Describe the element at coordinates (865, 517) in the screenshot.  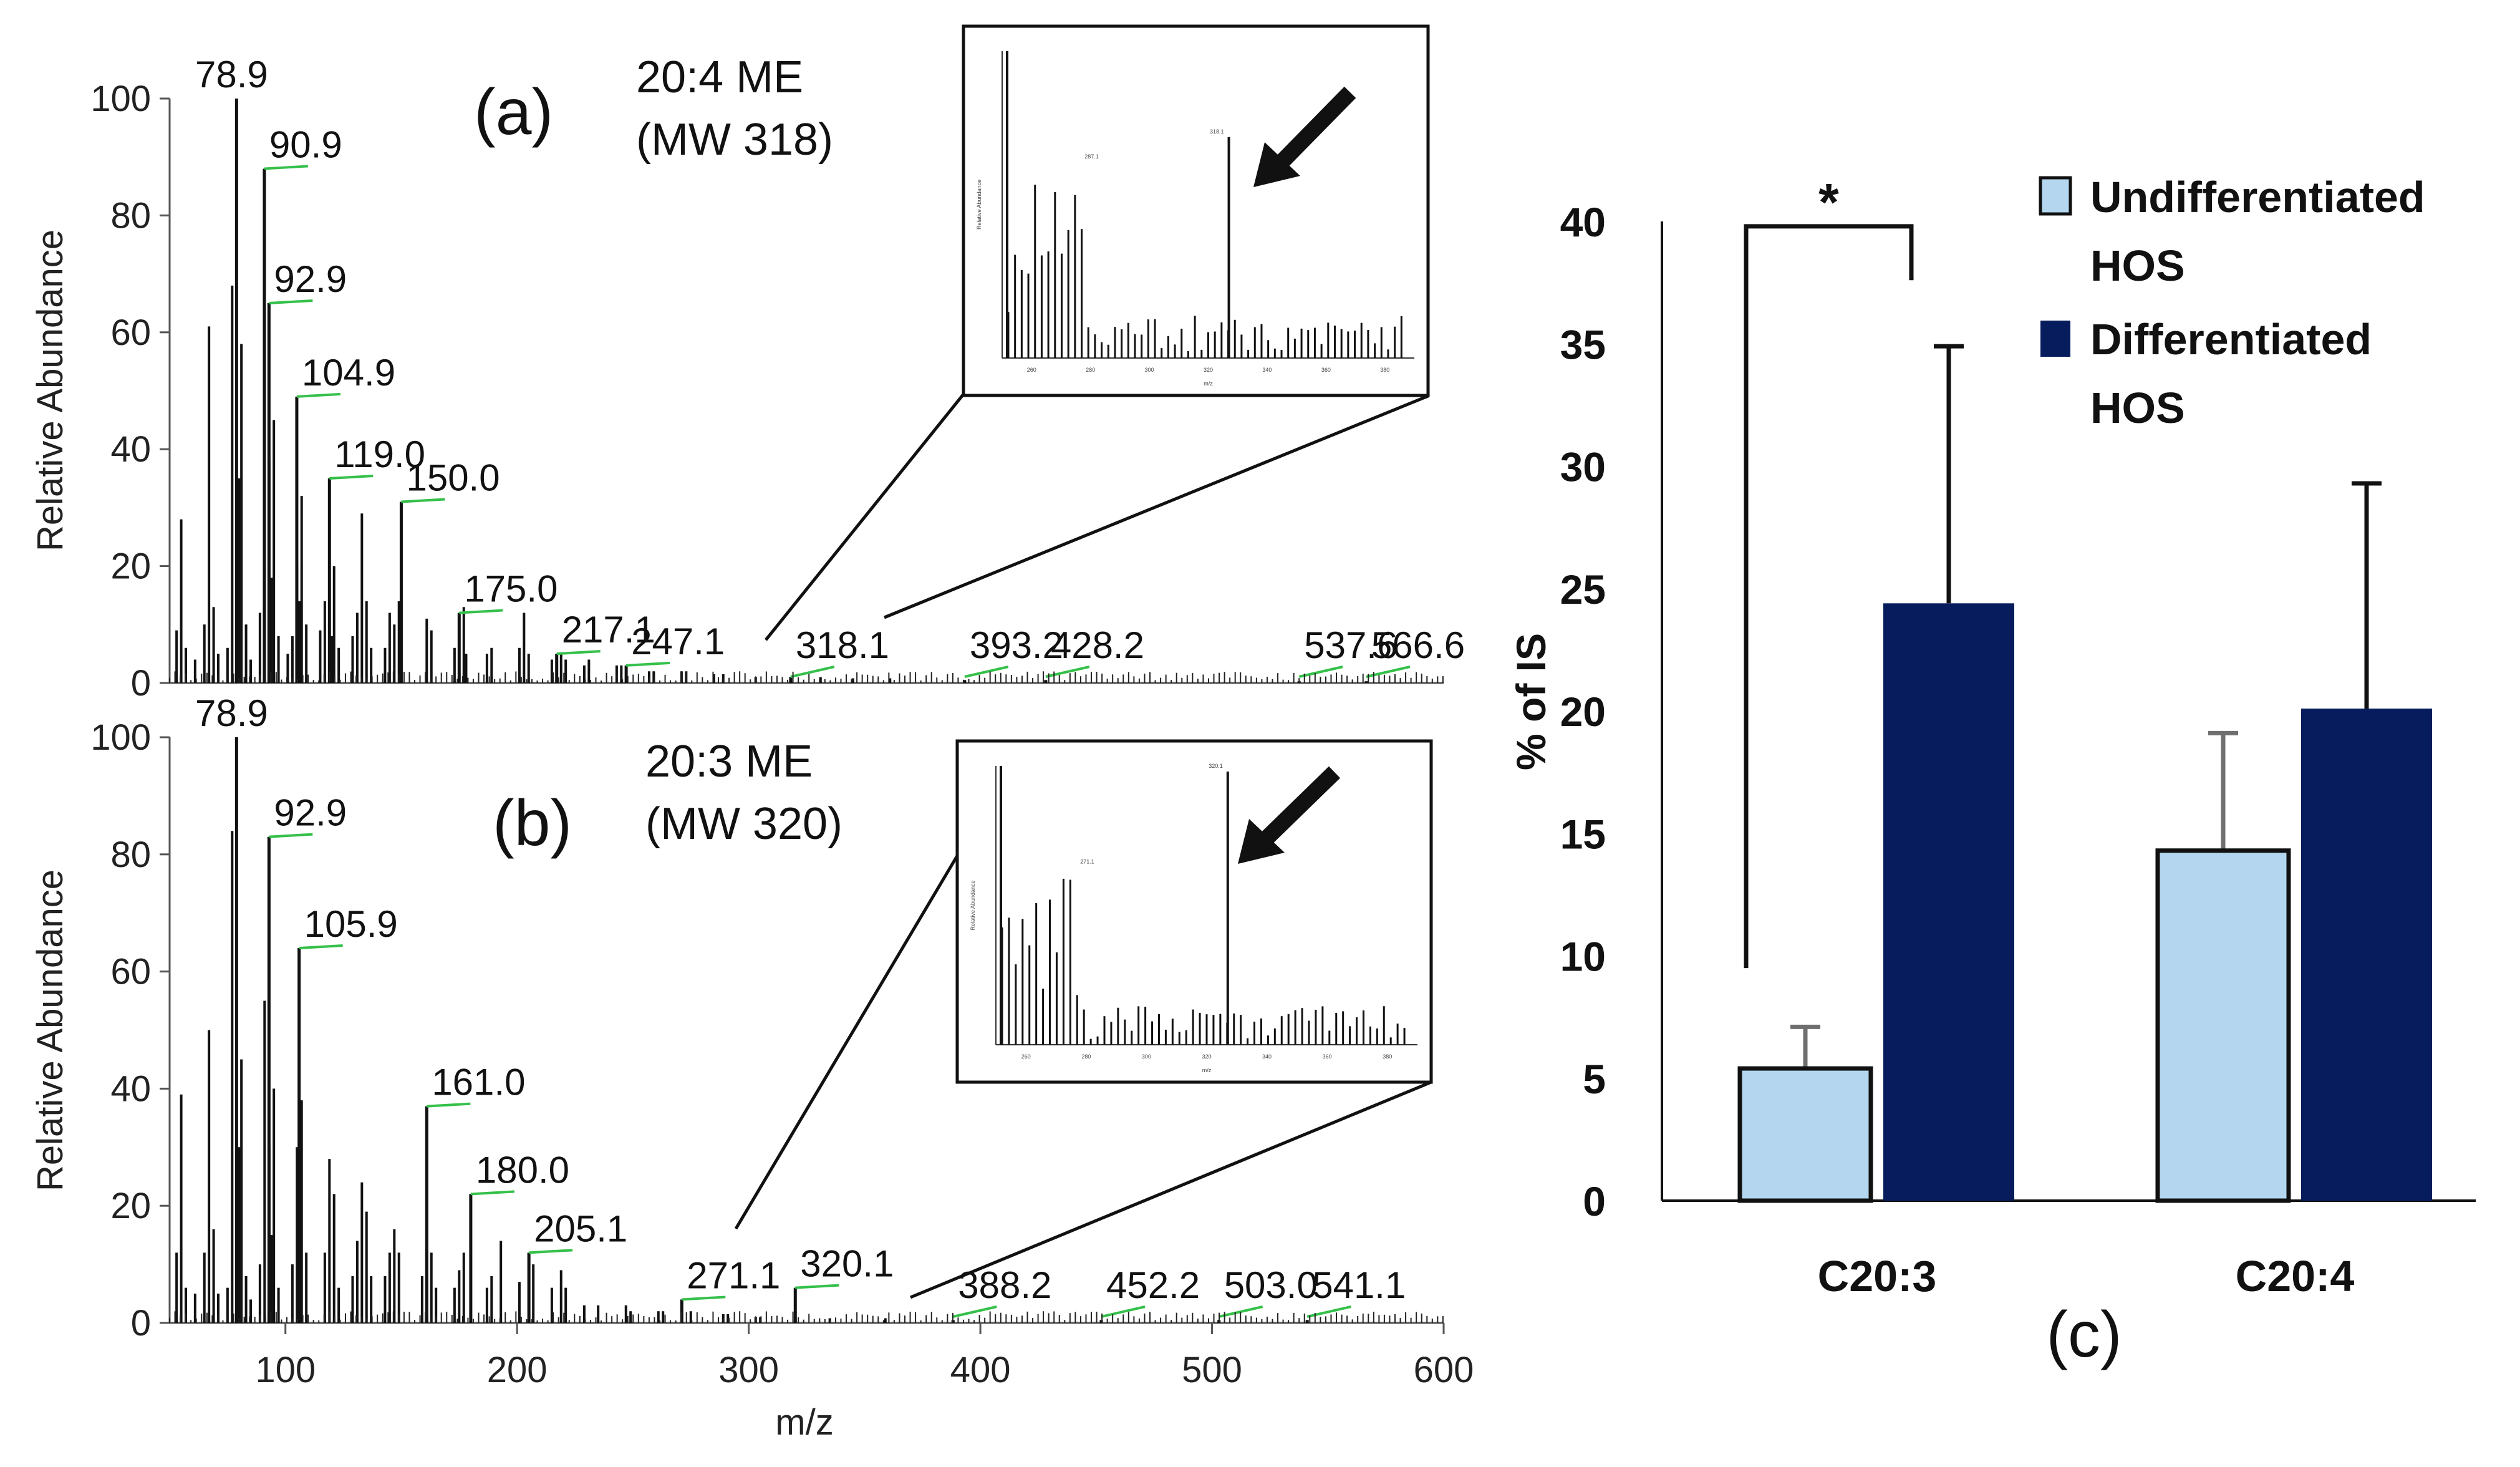
I see `panel-a-zoom-line-left` at that location.